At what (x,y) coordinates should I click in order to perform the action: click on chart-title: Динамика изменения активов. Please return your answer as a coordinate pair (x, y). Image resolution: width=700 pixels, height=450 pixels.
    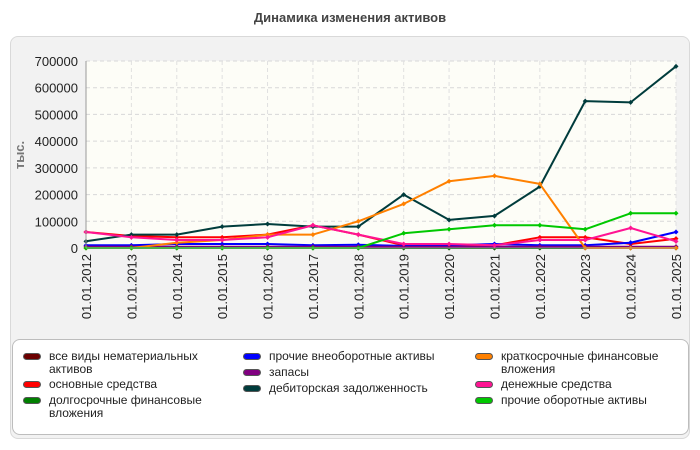
    Looking at the image, I should click on (350, 17).